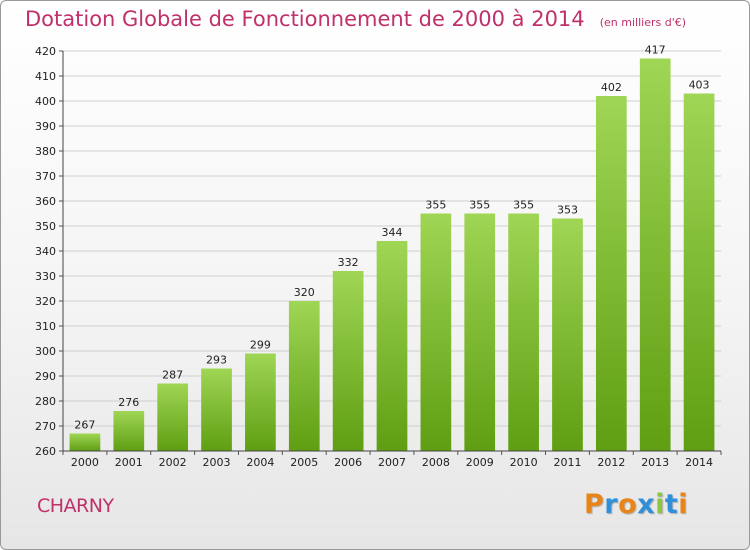  Describe the element at coordinates (567, 334) in the screenshot. I see `bar-2011` at that location.